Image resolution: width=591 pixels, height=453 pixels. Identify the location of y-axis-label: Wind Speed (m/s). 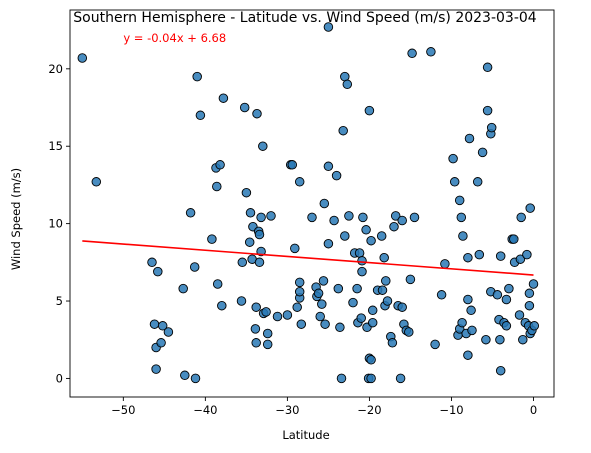
(16, 219).